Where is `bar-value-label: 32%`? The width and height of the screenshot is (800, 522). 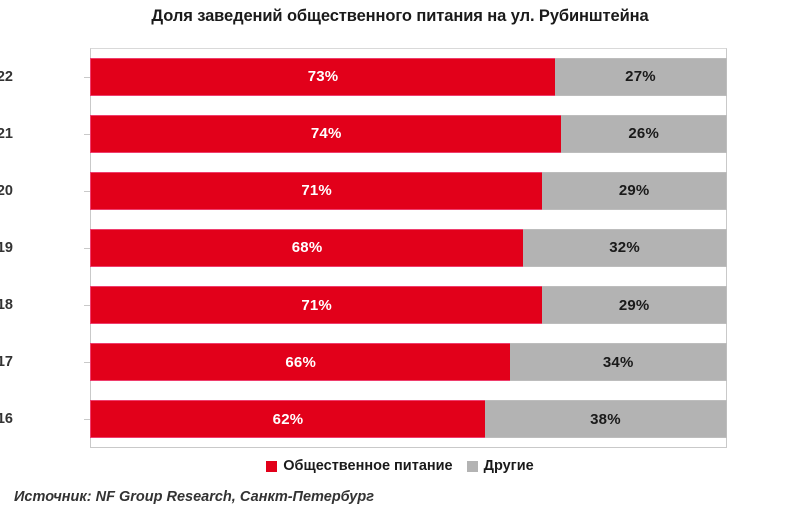 bar-value-label: 32% is located at coordinates (624, 248).